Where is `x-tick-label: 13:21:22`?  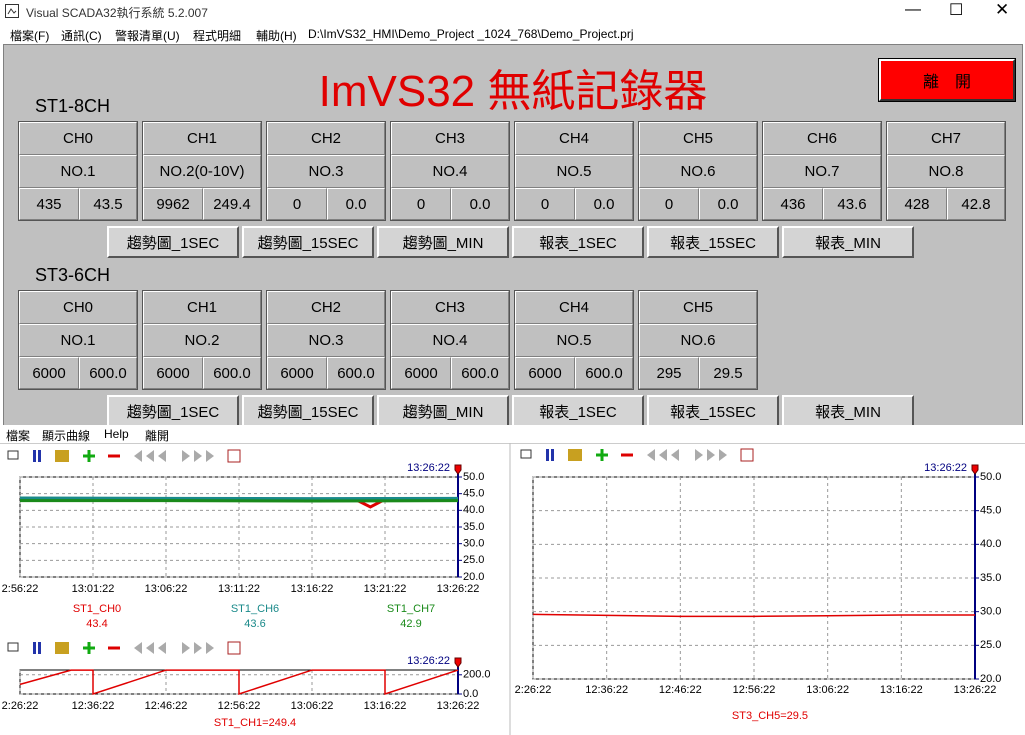 x-tick-label: 13:21:22 is located at coordinates (385, 589).